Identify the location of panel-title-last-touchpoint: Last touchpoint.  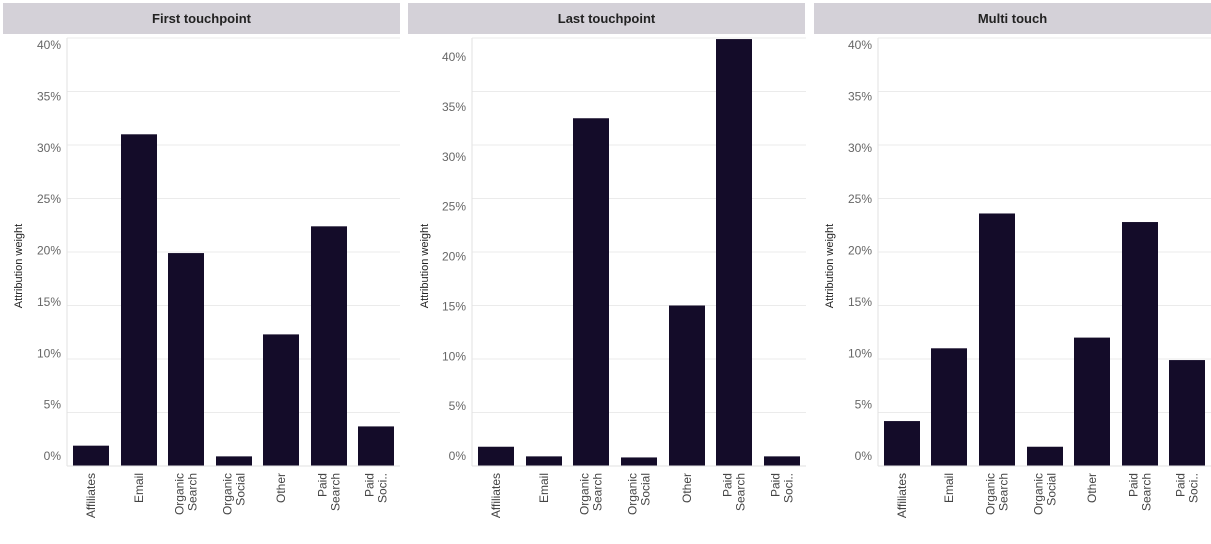
(606, 18).